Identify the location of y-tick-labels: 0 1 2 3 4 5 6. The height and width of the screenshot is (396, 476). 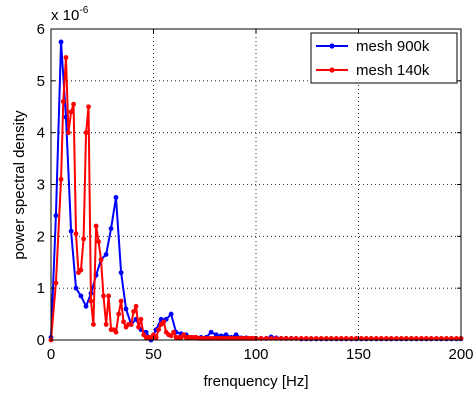
(41, 185).